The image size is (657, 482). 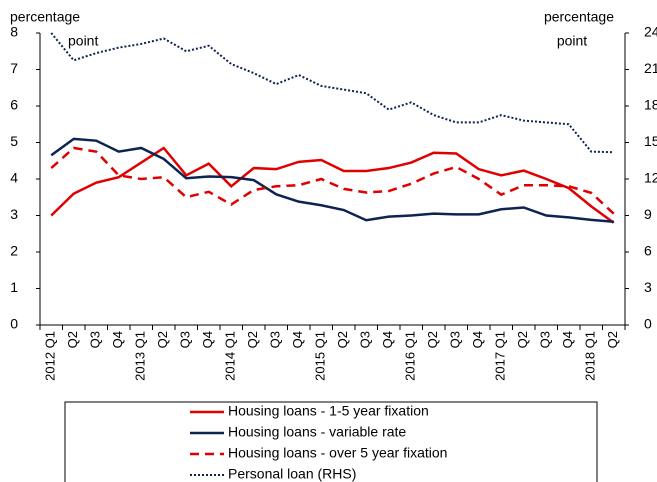 I want to click on x-tick-label: 2017 Q1, so click(x=500, y=356).